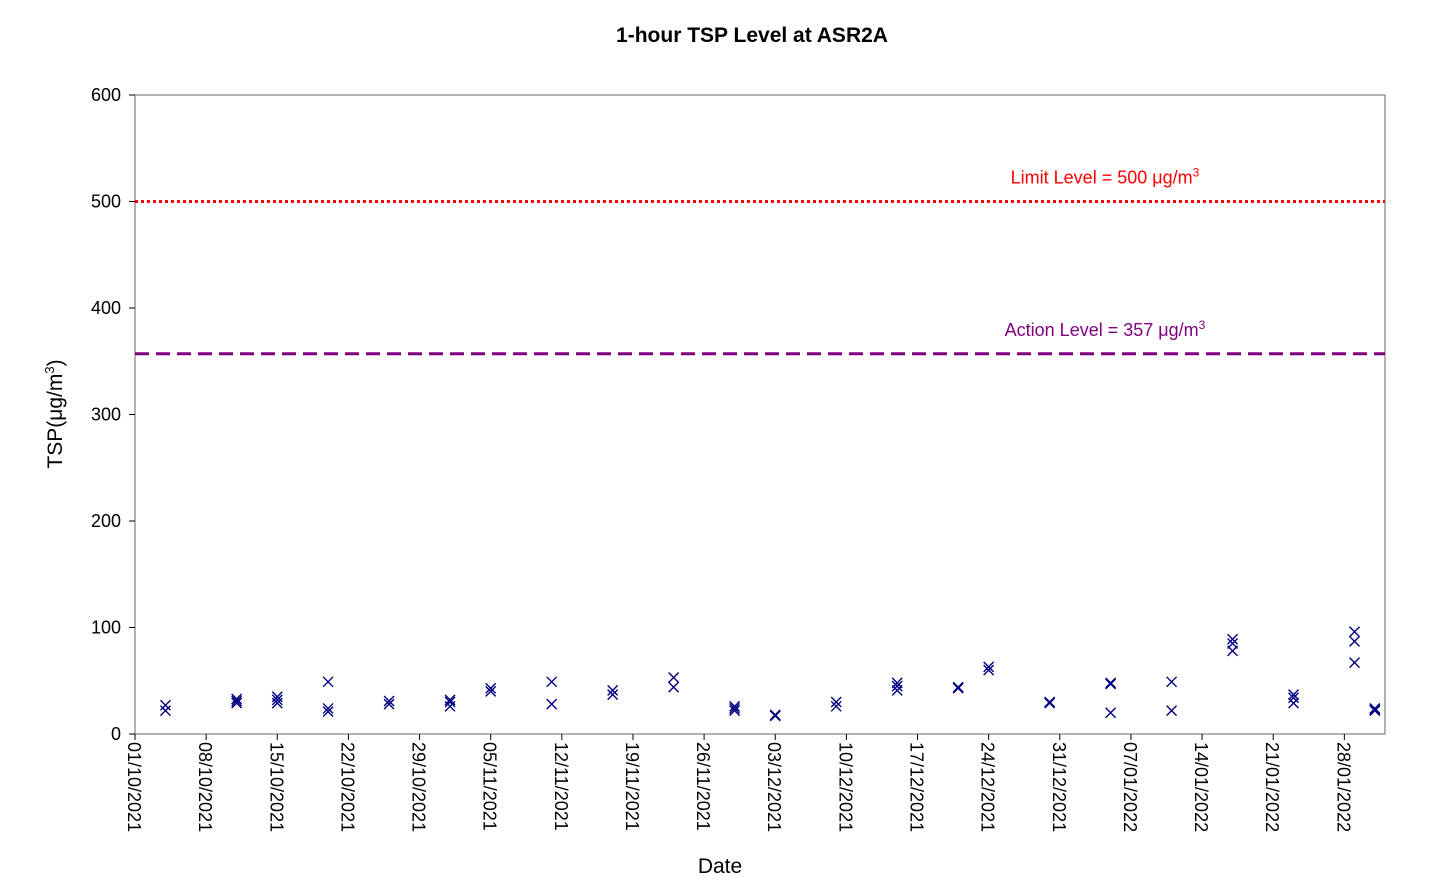  Describe the element at coordinates (276, 787) in the screenshot. I see `x-tick-label: 15/10/2021` at that location.